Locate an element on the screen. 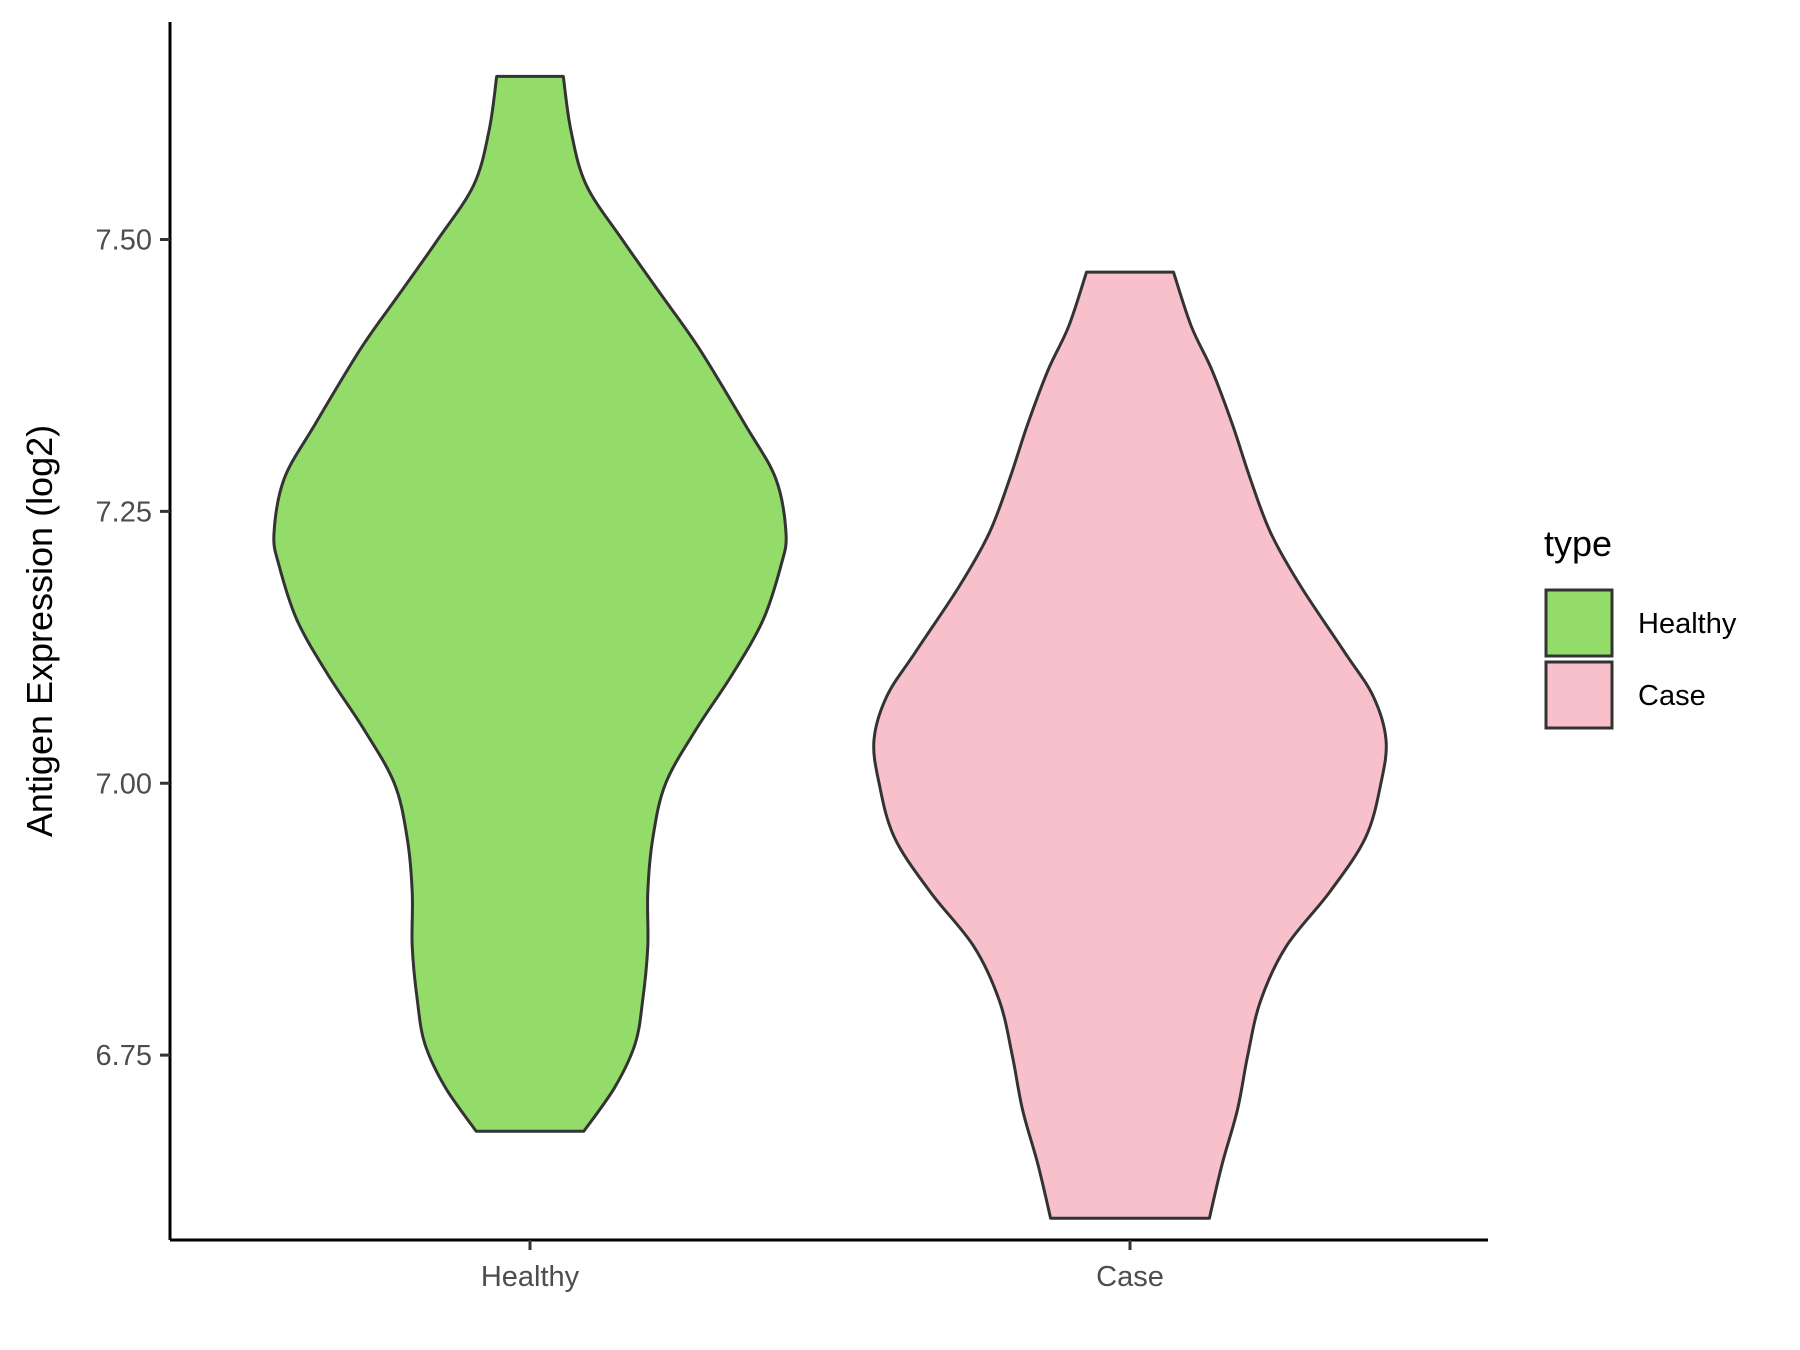  y-tick-label: 7.00 is located at coordinates (124, 784).